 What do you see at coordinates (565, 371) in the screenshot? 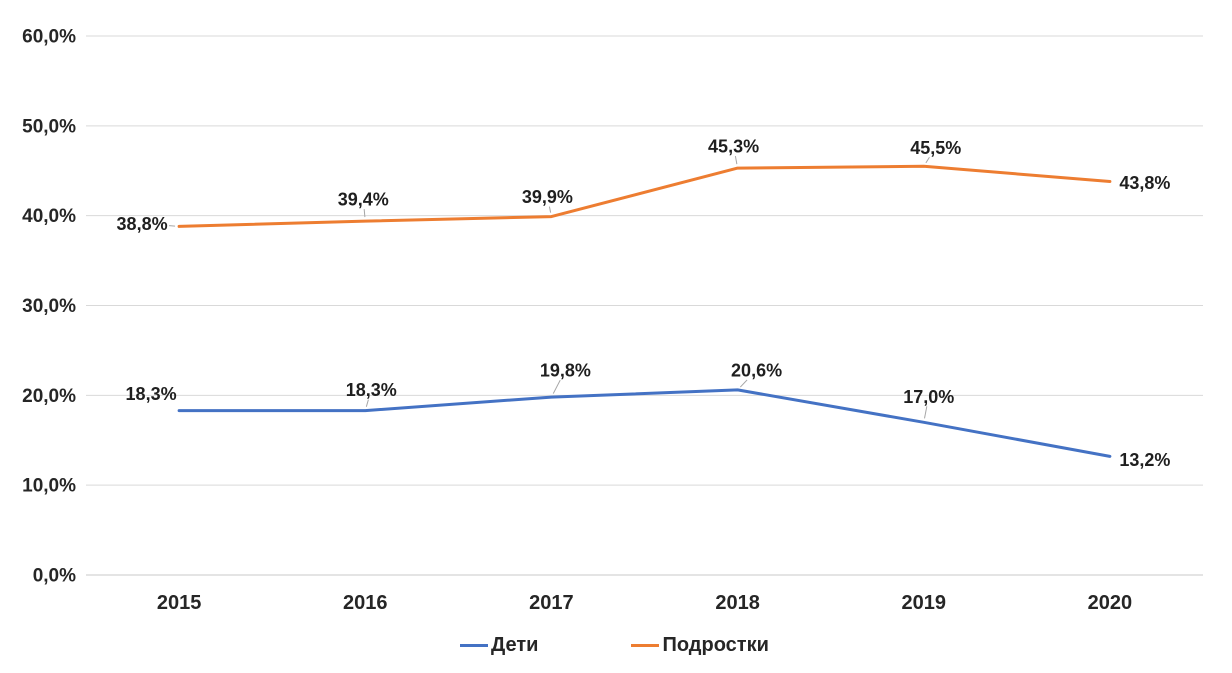
I see `data-label-children: 19,8%` at bounding box center [565, 371].